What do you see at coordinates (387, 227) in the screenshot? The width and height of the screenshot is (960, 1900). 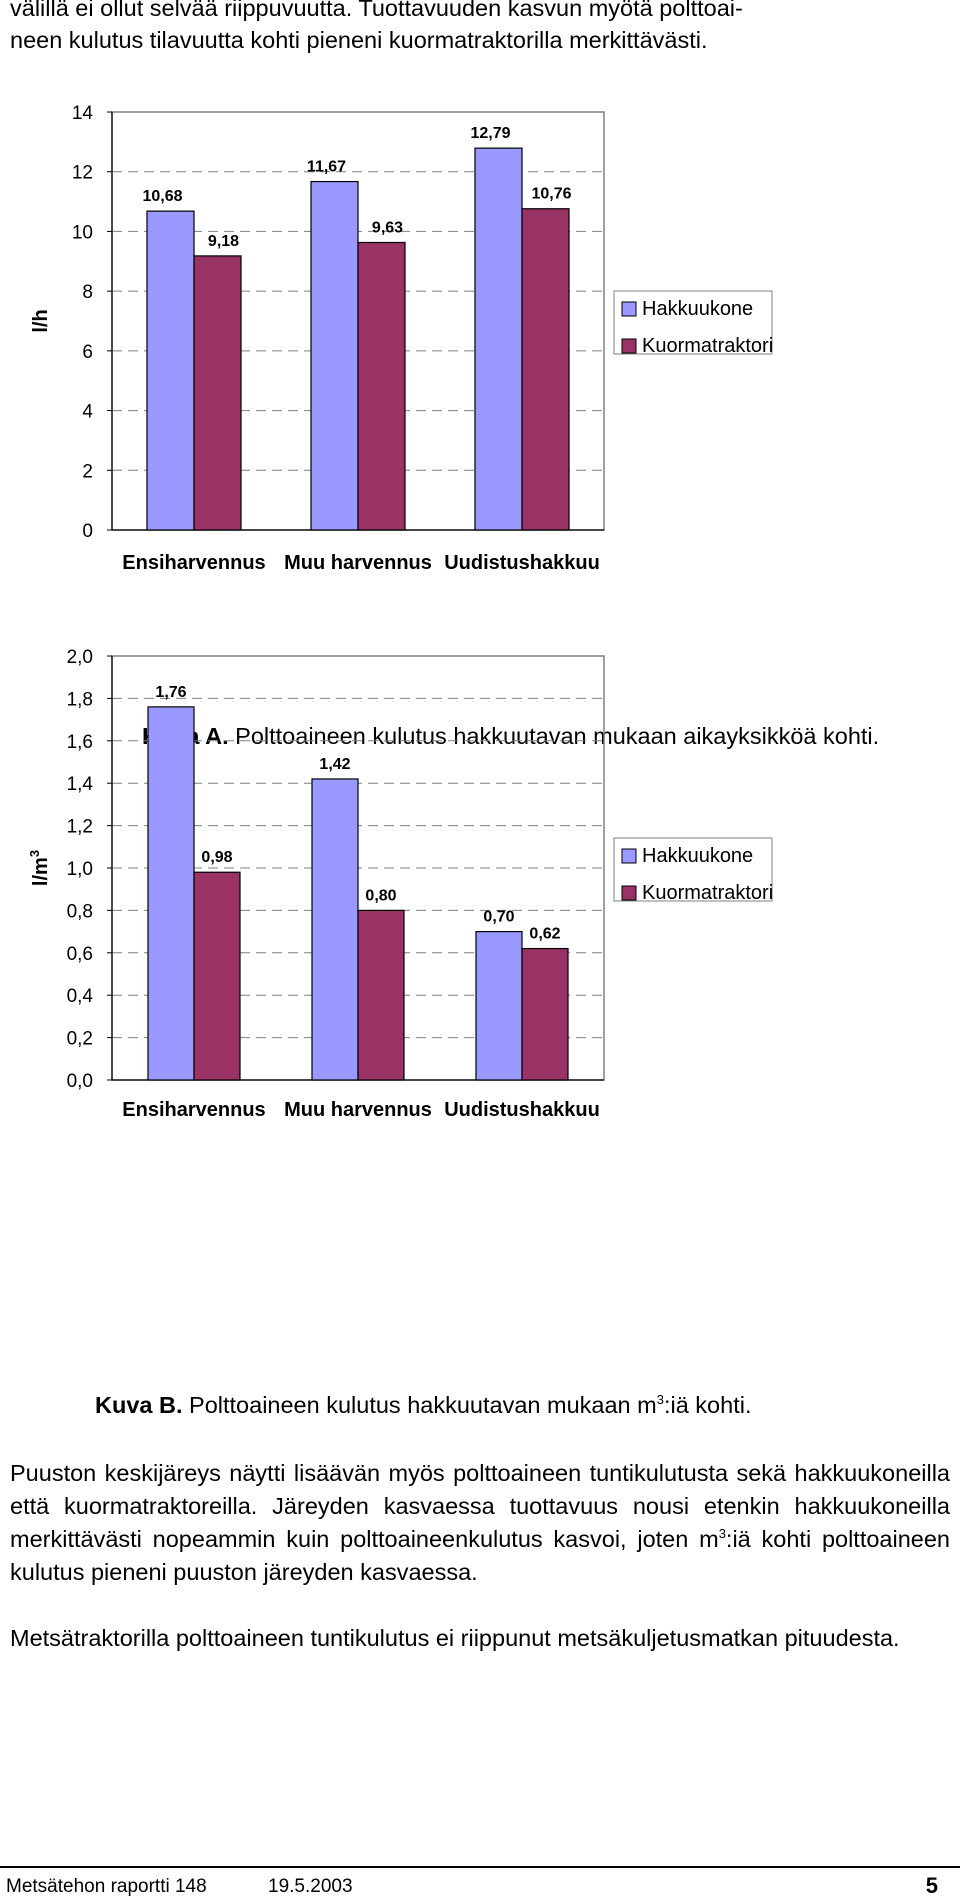 I see `data-label: 9,63` at bounding box center [387, 227].